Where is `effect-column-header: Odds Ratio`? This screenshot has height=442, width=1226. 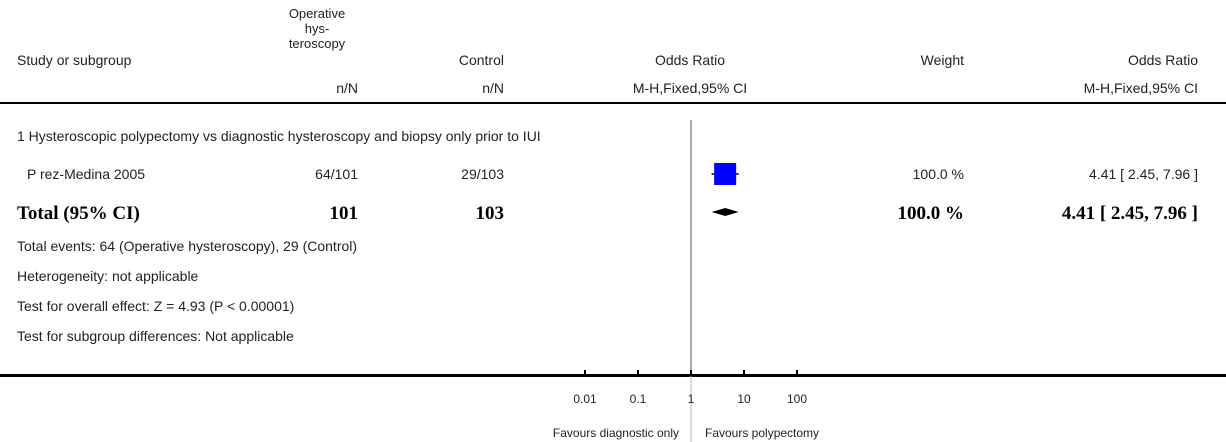
effect-column-header: Odds Ratio is located at coordinates (690, 60).